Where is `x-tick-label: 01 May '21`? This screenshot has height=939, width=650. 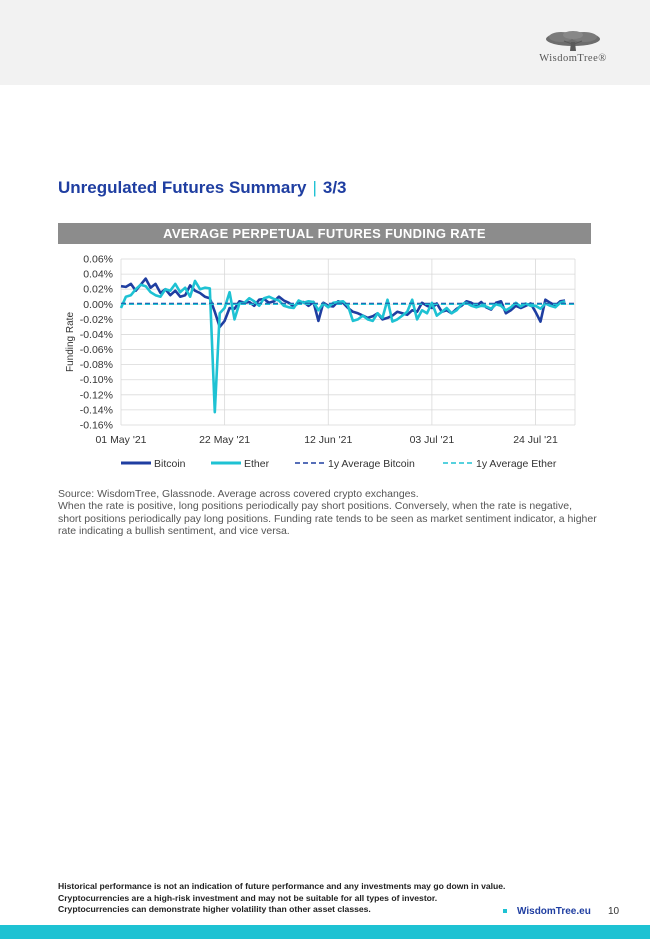 x-tick-label: 01 May '21 is located at coordinates (120, 440).